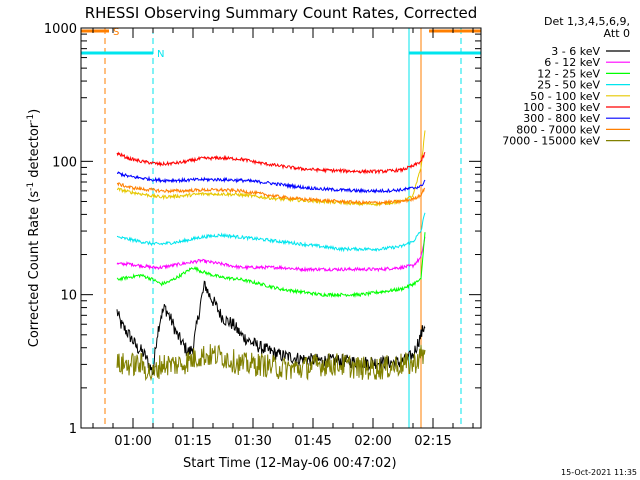  Describe the element at coordinates (599, 472) in the screenshot. I see `footer-timestamp: 15-Oct-2021 11:35` at that location.